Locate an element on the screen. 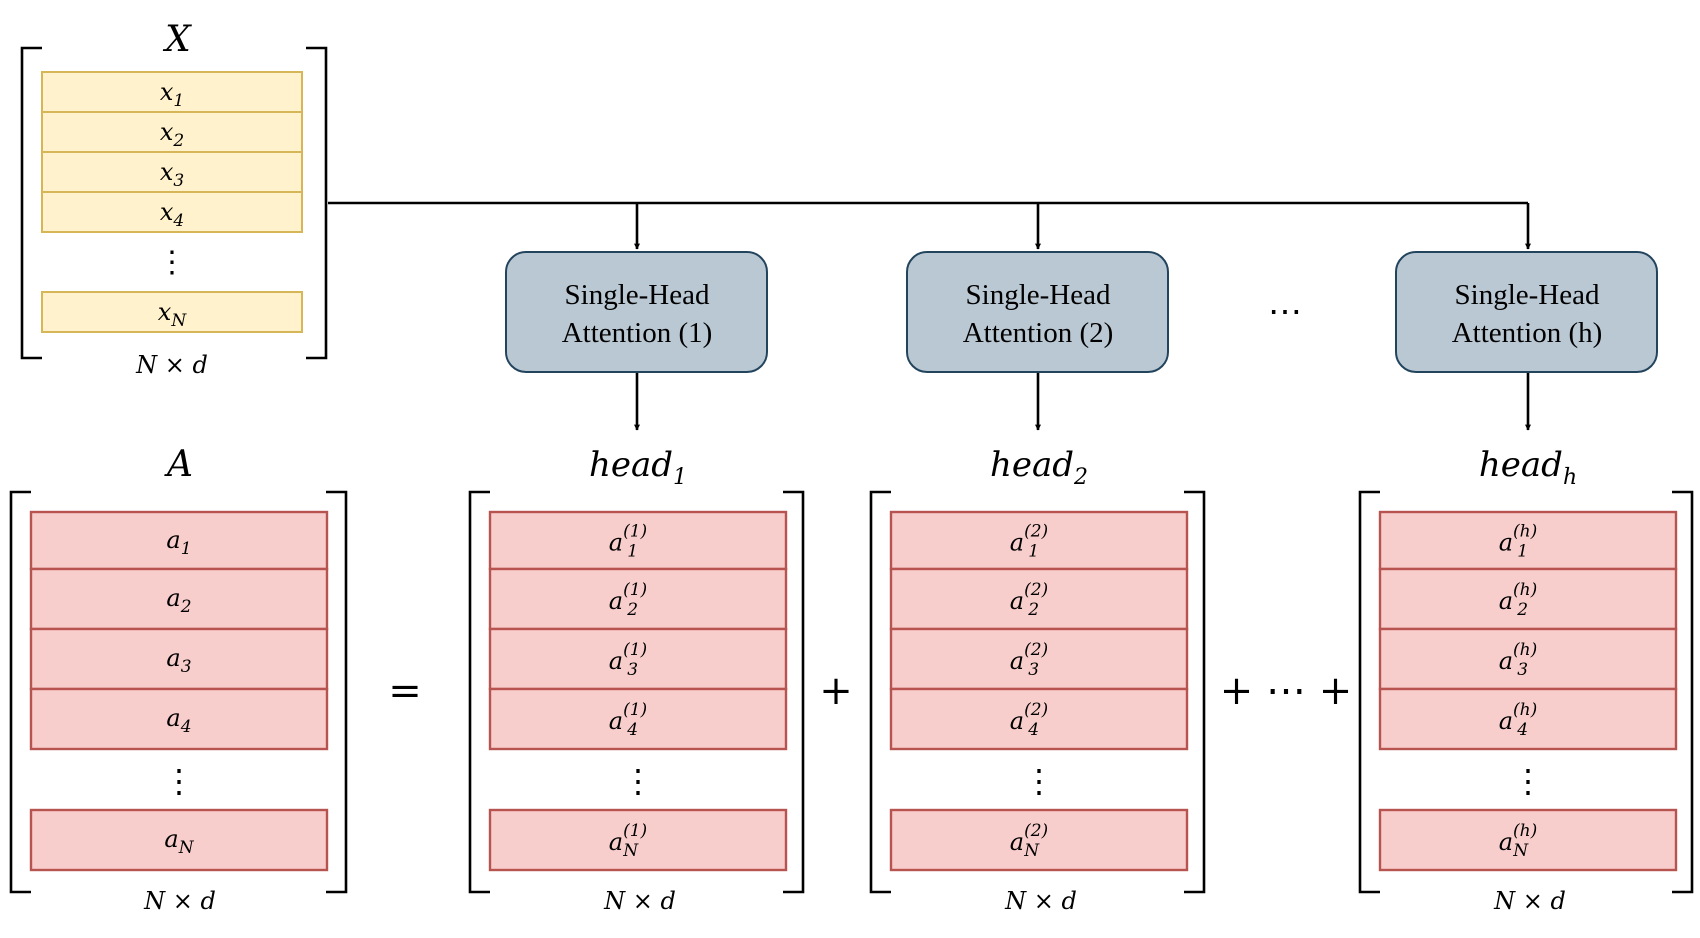 The image size is (1700, 938). output-row: a3 is located at coordinates (179, 659).